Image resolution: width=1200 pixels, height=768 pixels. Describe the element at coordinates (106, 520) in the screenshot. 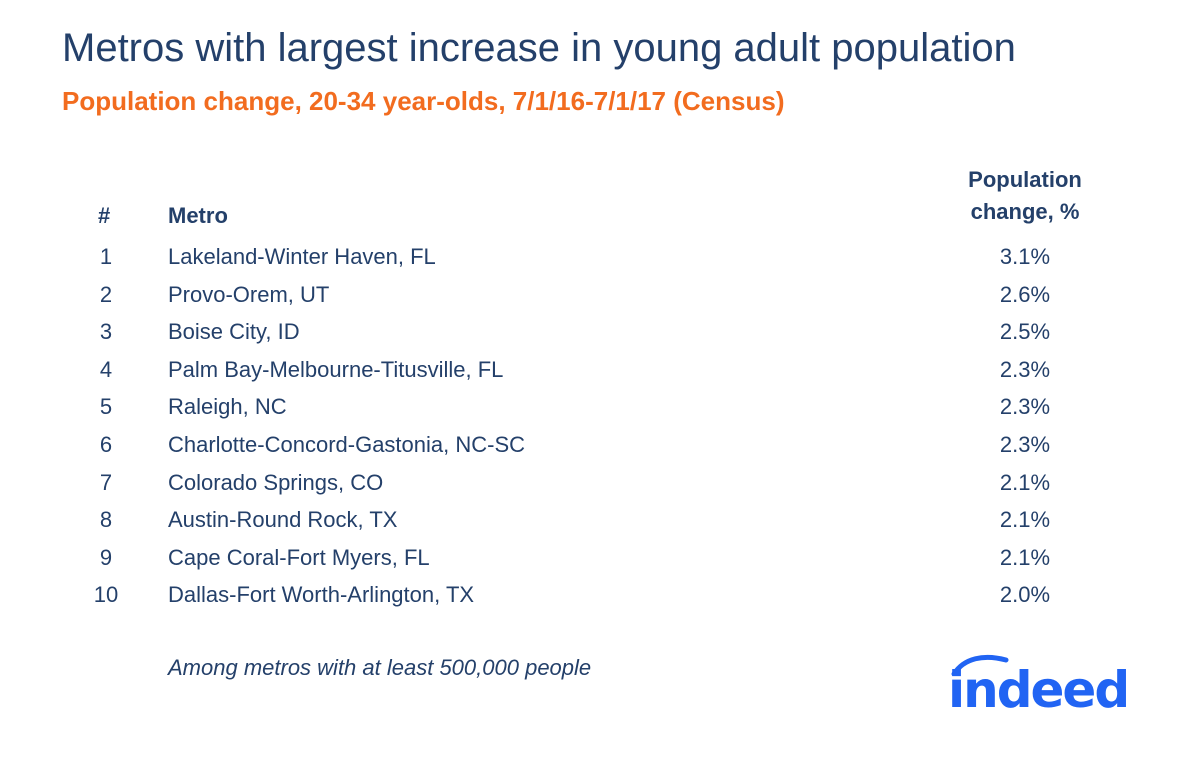

I see `row-rank: 8` at that location.